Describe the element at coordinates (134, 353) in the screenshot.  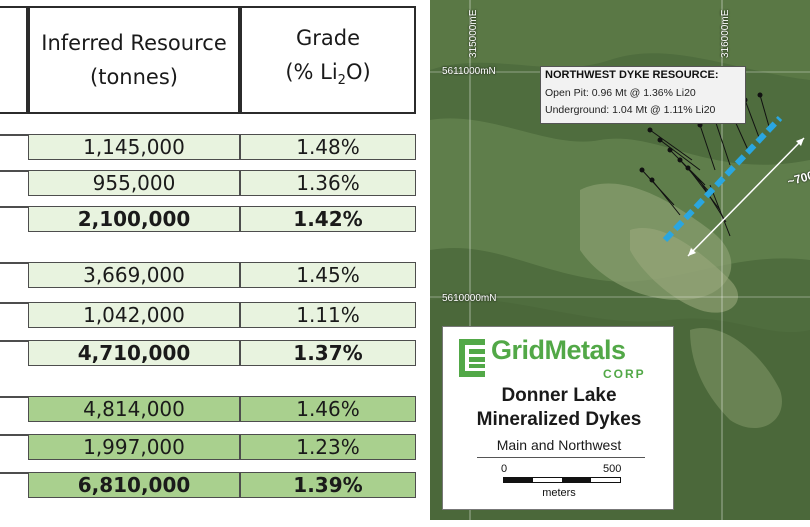
I see `tonnes-cell: 4,710,000` at that location.